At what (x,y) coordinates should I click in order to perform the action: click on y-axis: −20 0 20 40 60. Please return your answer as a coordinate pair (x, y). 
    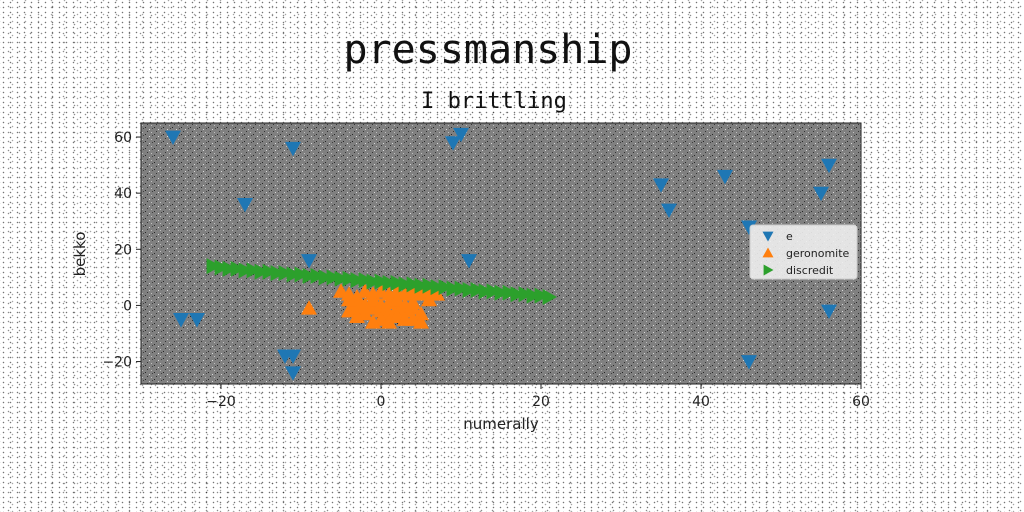
    Looking at the image, I should click on (121, 250).